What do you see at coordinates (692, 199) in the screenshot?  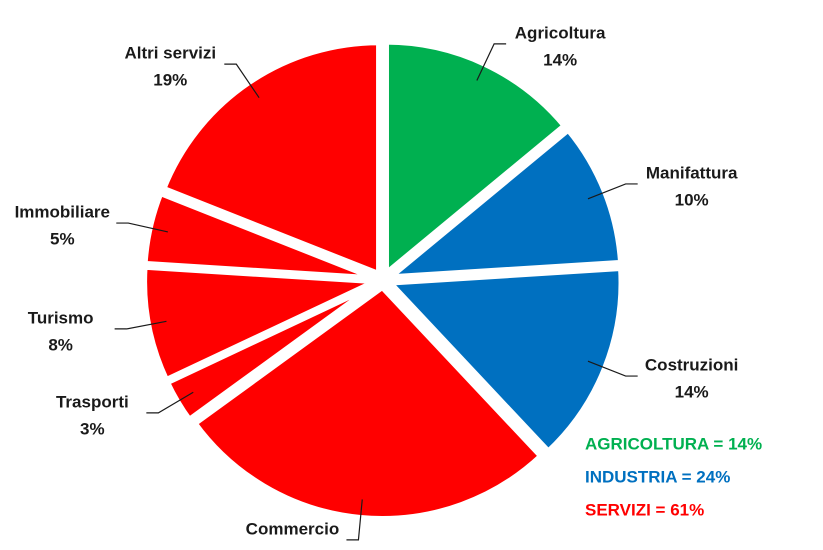 I see `slice-value-label: 10%` at bounding box center [692, 199].